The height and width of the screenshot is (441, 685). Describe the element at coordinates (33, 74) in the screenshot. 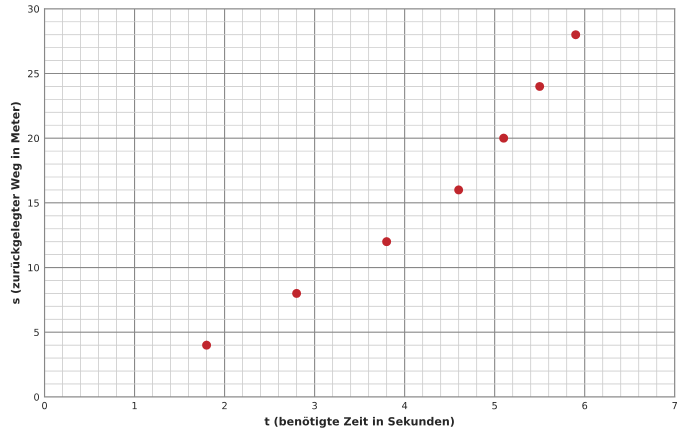

I see `y-tick-label: 25` at that location.